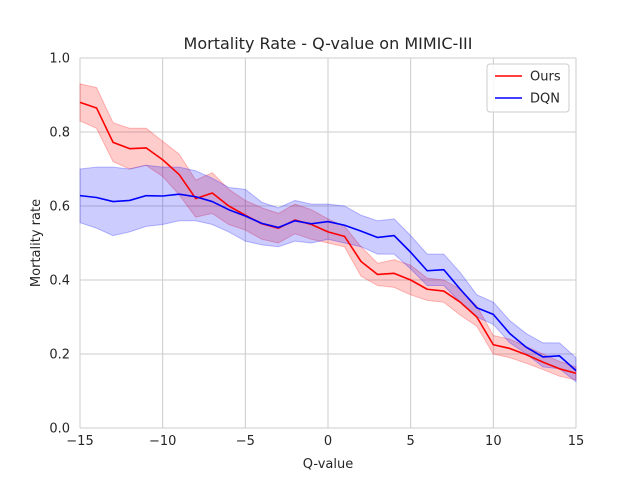 The width and height of the screenshot is (640, 480). Describe the element at coordinates (59, 429) in the screenshot. I see `y-tick-label: 0.0` at that location.